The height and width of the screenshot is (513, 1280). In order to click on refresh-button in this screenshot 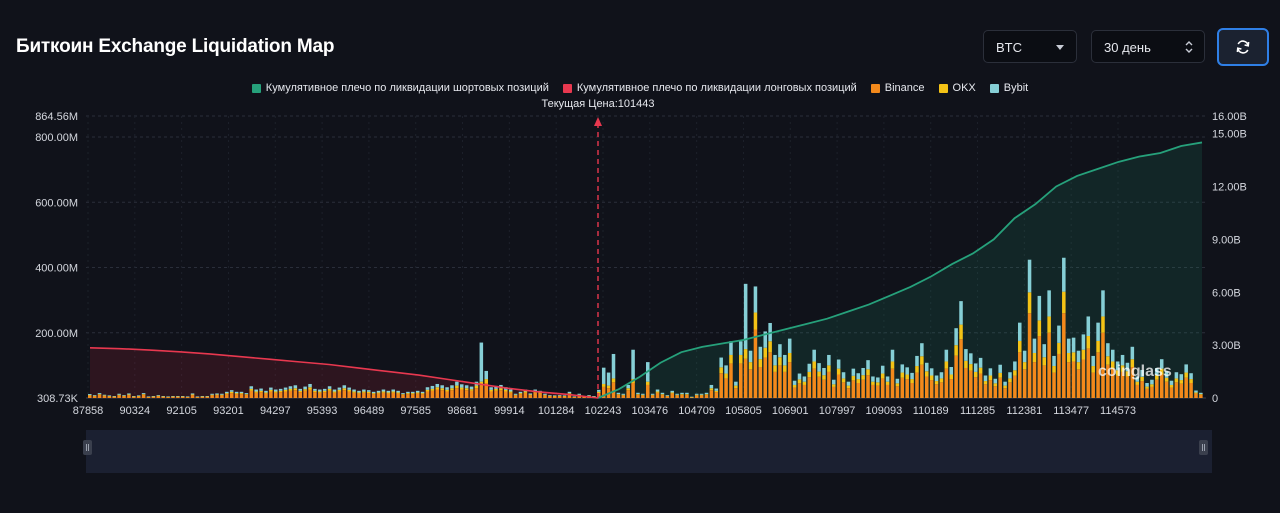, I will do `click(1243, 47)`.